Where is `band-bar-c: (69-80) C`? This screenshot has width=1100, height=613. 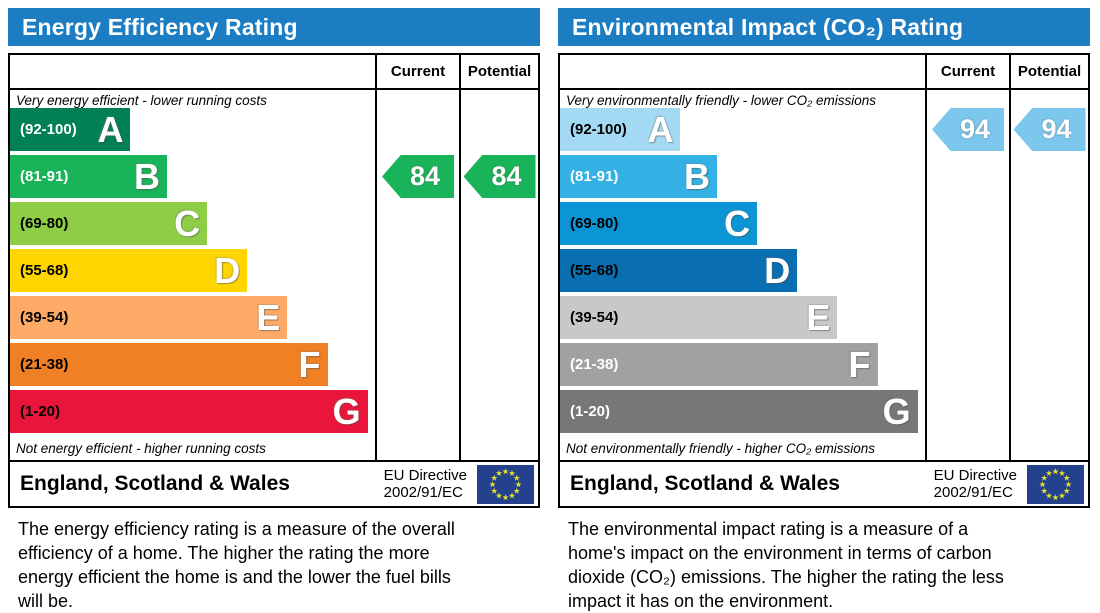
band-bar-c: (69-80) C is located at coordinates (659, 223).